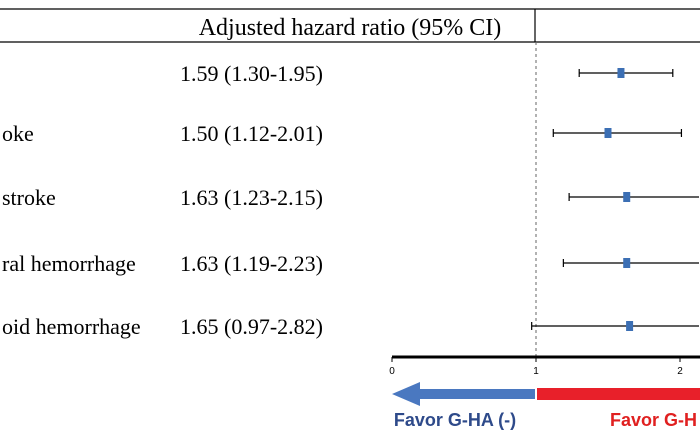 The image size is (700, 440). I want to click on favor-left-label: Favor G-HA (-), so click(455, 420).